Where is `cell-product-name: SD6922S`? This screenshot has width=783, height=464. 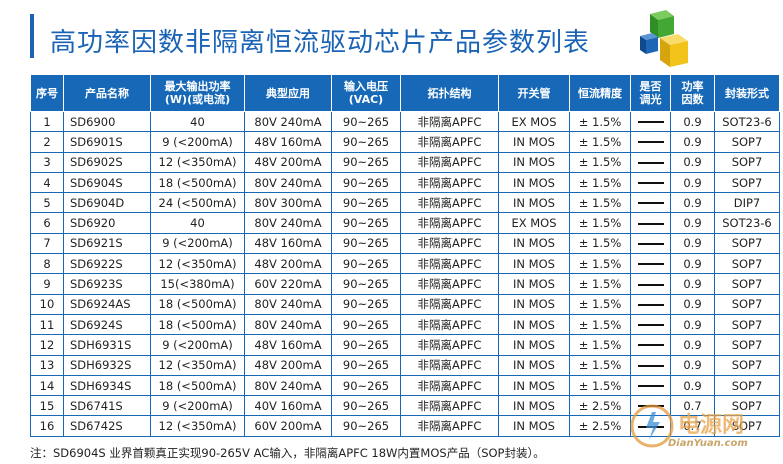
cell-product-name: SD6922S is located at coordinates (107, 264).